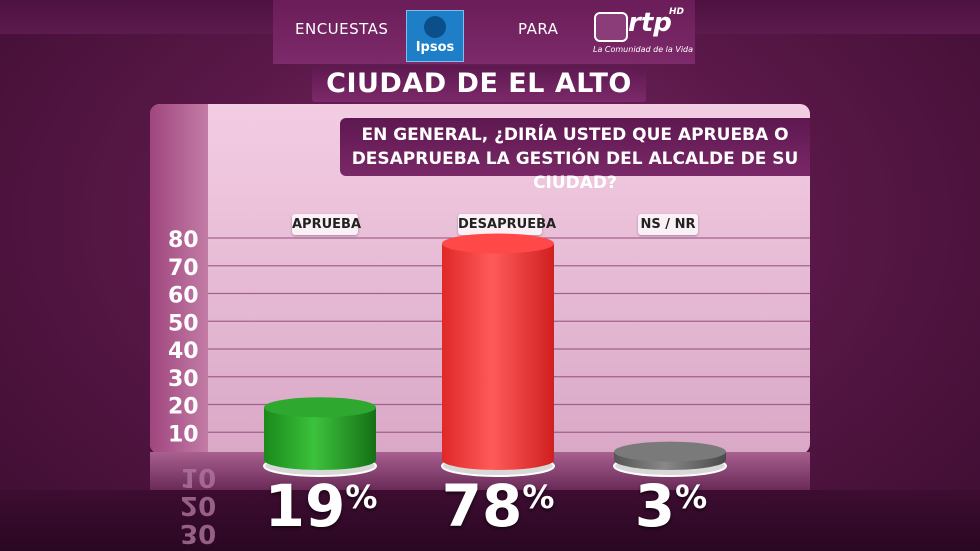 The width and height of the screenshot is (980, 551). Describe the element at coordinates (342, 29) in the screenshot. I see `encuestas-label: ENCUESTAS` at that location.